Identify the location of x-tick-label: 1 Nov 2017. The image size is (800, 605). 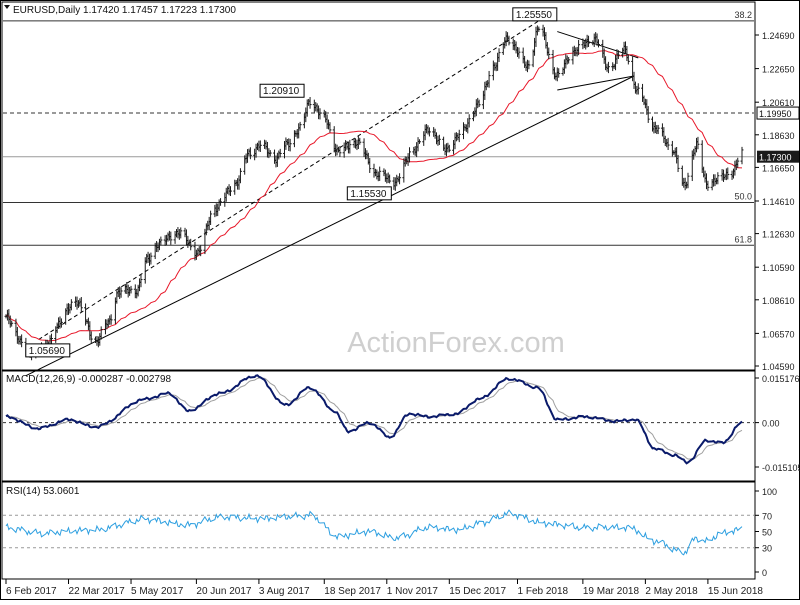
(413, 591).